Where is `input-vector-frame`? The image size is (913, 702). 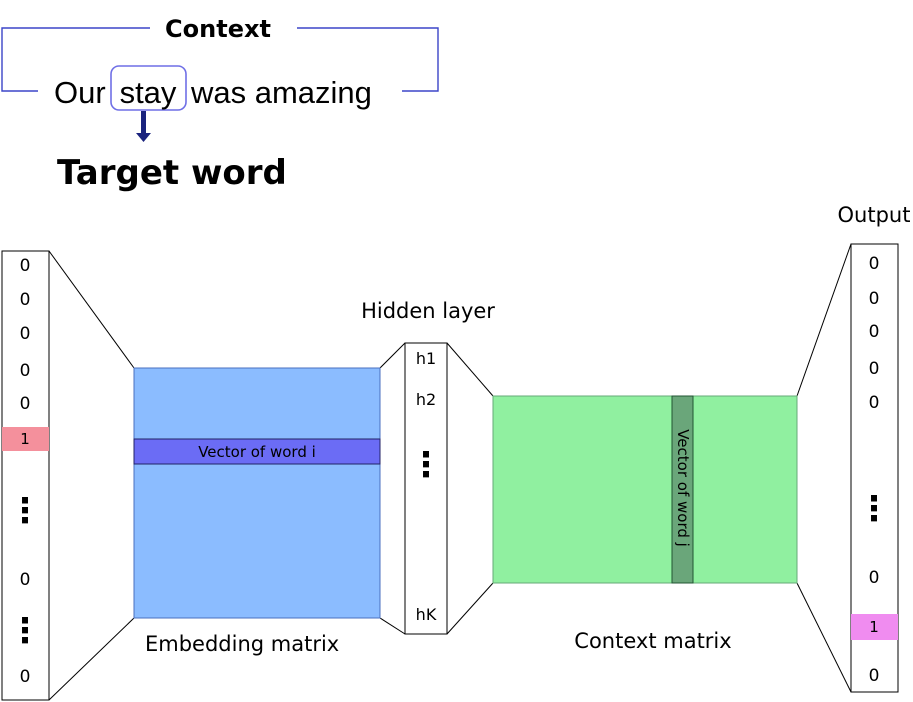
input-vector-frame is located at coordinates (25, 475).